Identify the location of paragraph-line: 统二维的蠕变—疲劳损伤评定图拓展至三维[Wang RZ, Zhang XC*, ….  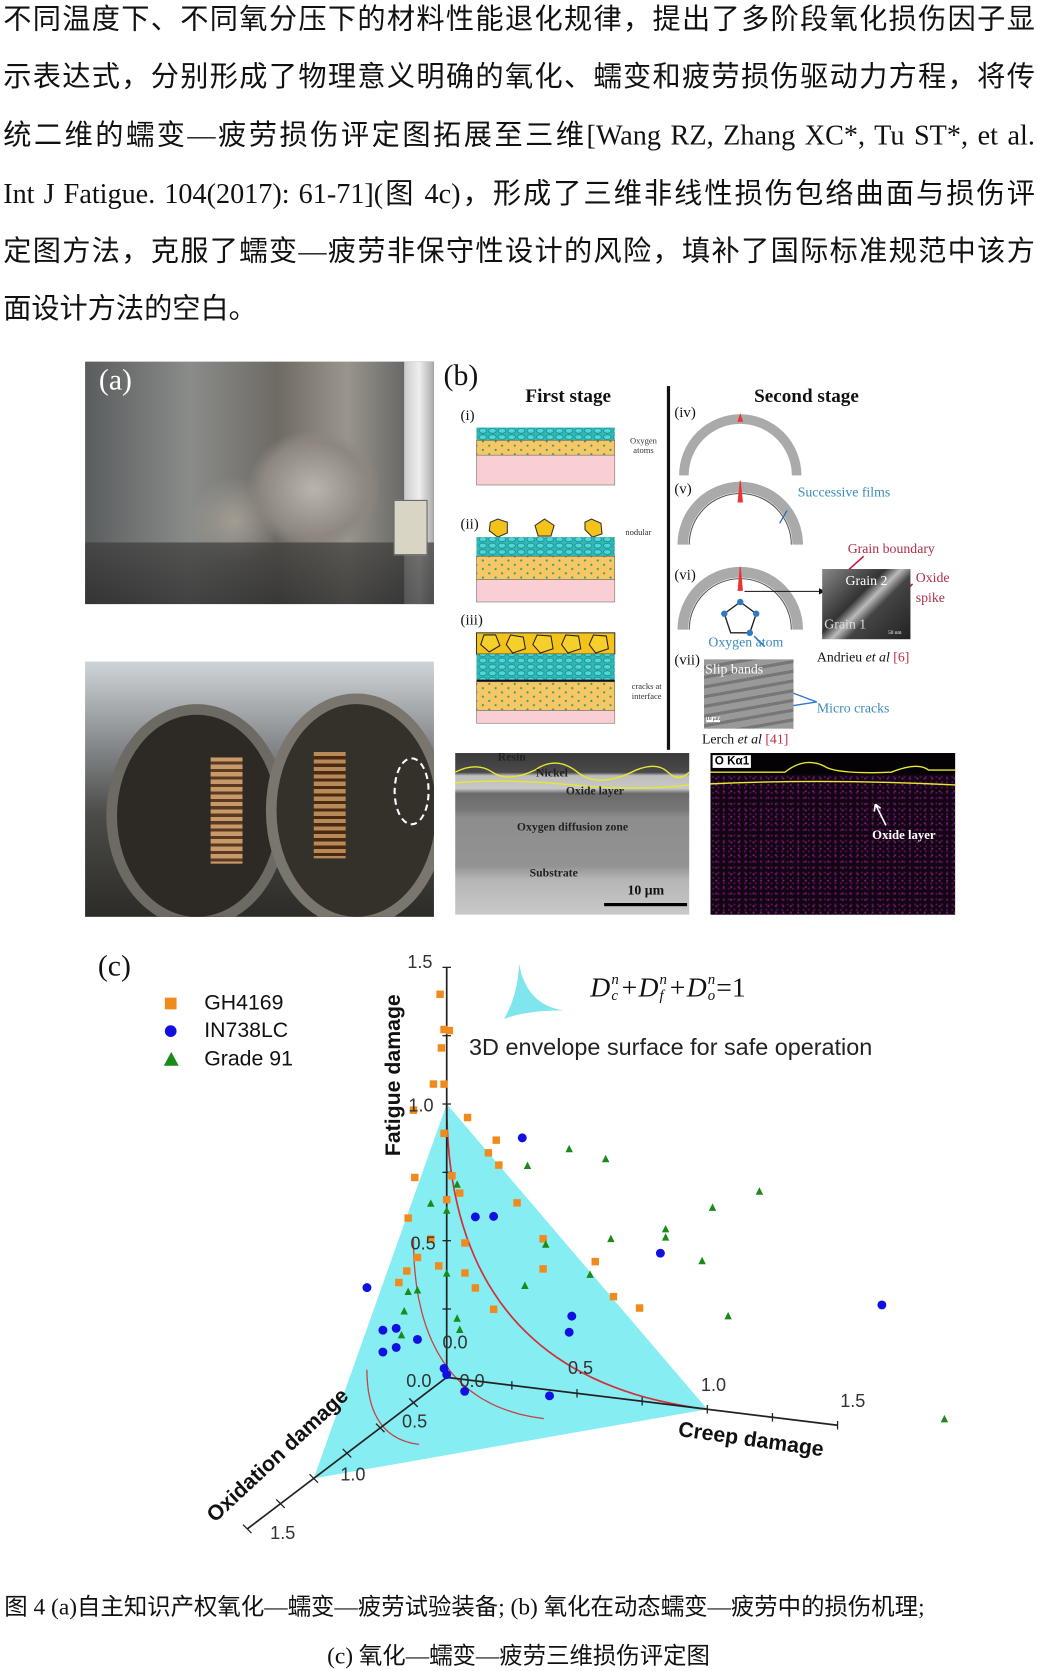
(519, 135).